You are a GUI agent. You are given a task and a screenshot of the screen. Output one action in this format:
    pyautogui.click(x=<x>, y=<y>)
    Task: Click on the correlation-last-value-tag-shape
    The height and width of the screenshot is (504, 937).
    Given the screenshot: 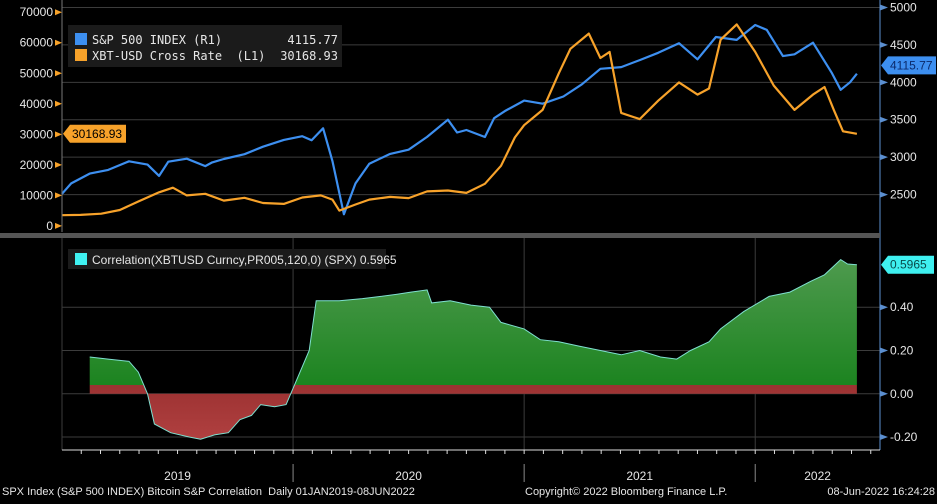 What is the action you would take?
    pyautogui.click(x=907, y=264)
    